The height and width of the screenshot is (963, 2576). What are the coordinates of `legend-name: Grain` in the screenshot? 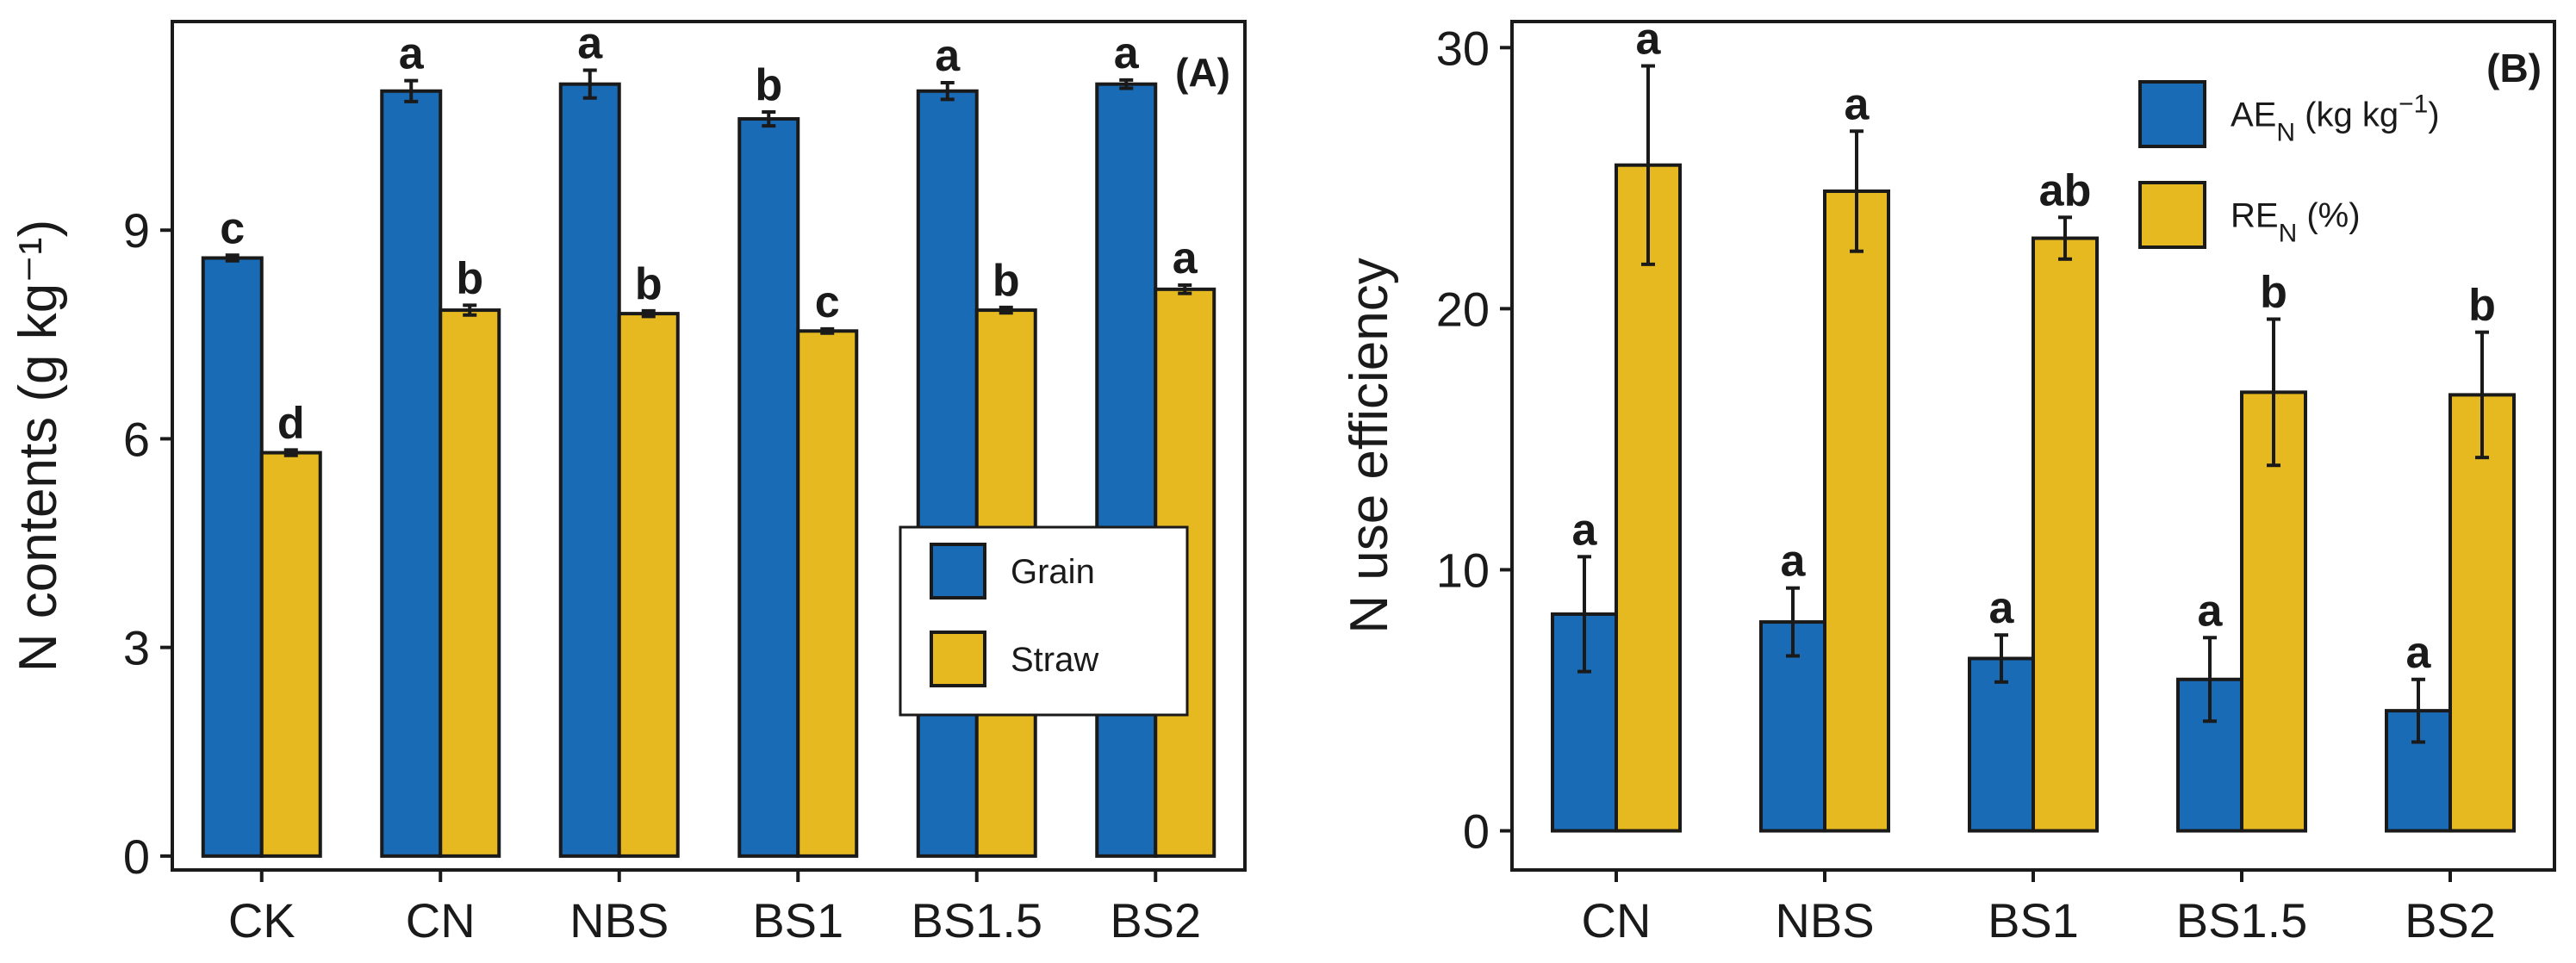 It's located at (1053, 572).